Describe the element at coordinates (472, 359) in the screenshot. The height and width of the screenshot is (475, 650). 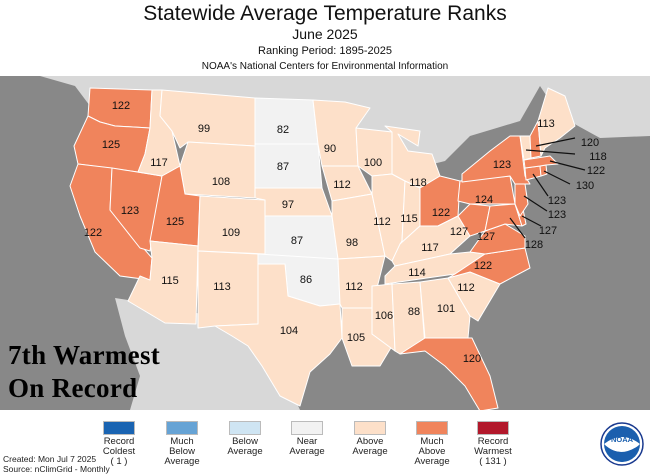
I see `rank-label-FL: 120` at that location.